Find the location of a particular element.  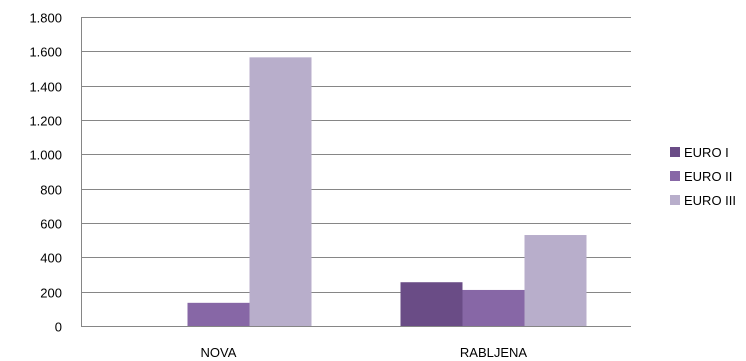

y-tick-label: 400 is located at coordinates (51, 258).